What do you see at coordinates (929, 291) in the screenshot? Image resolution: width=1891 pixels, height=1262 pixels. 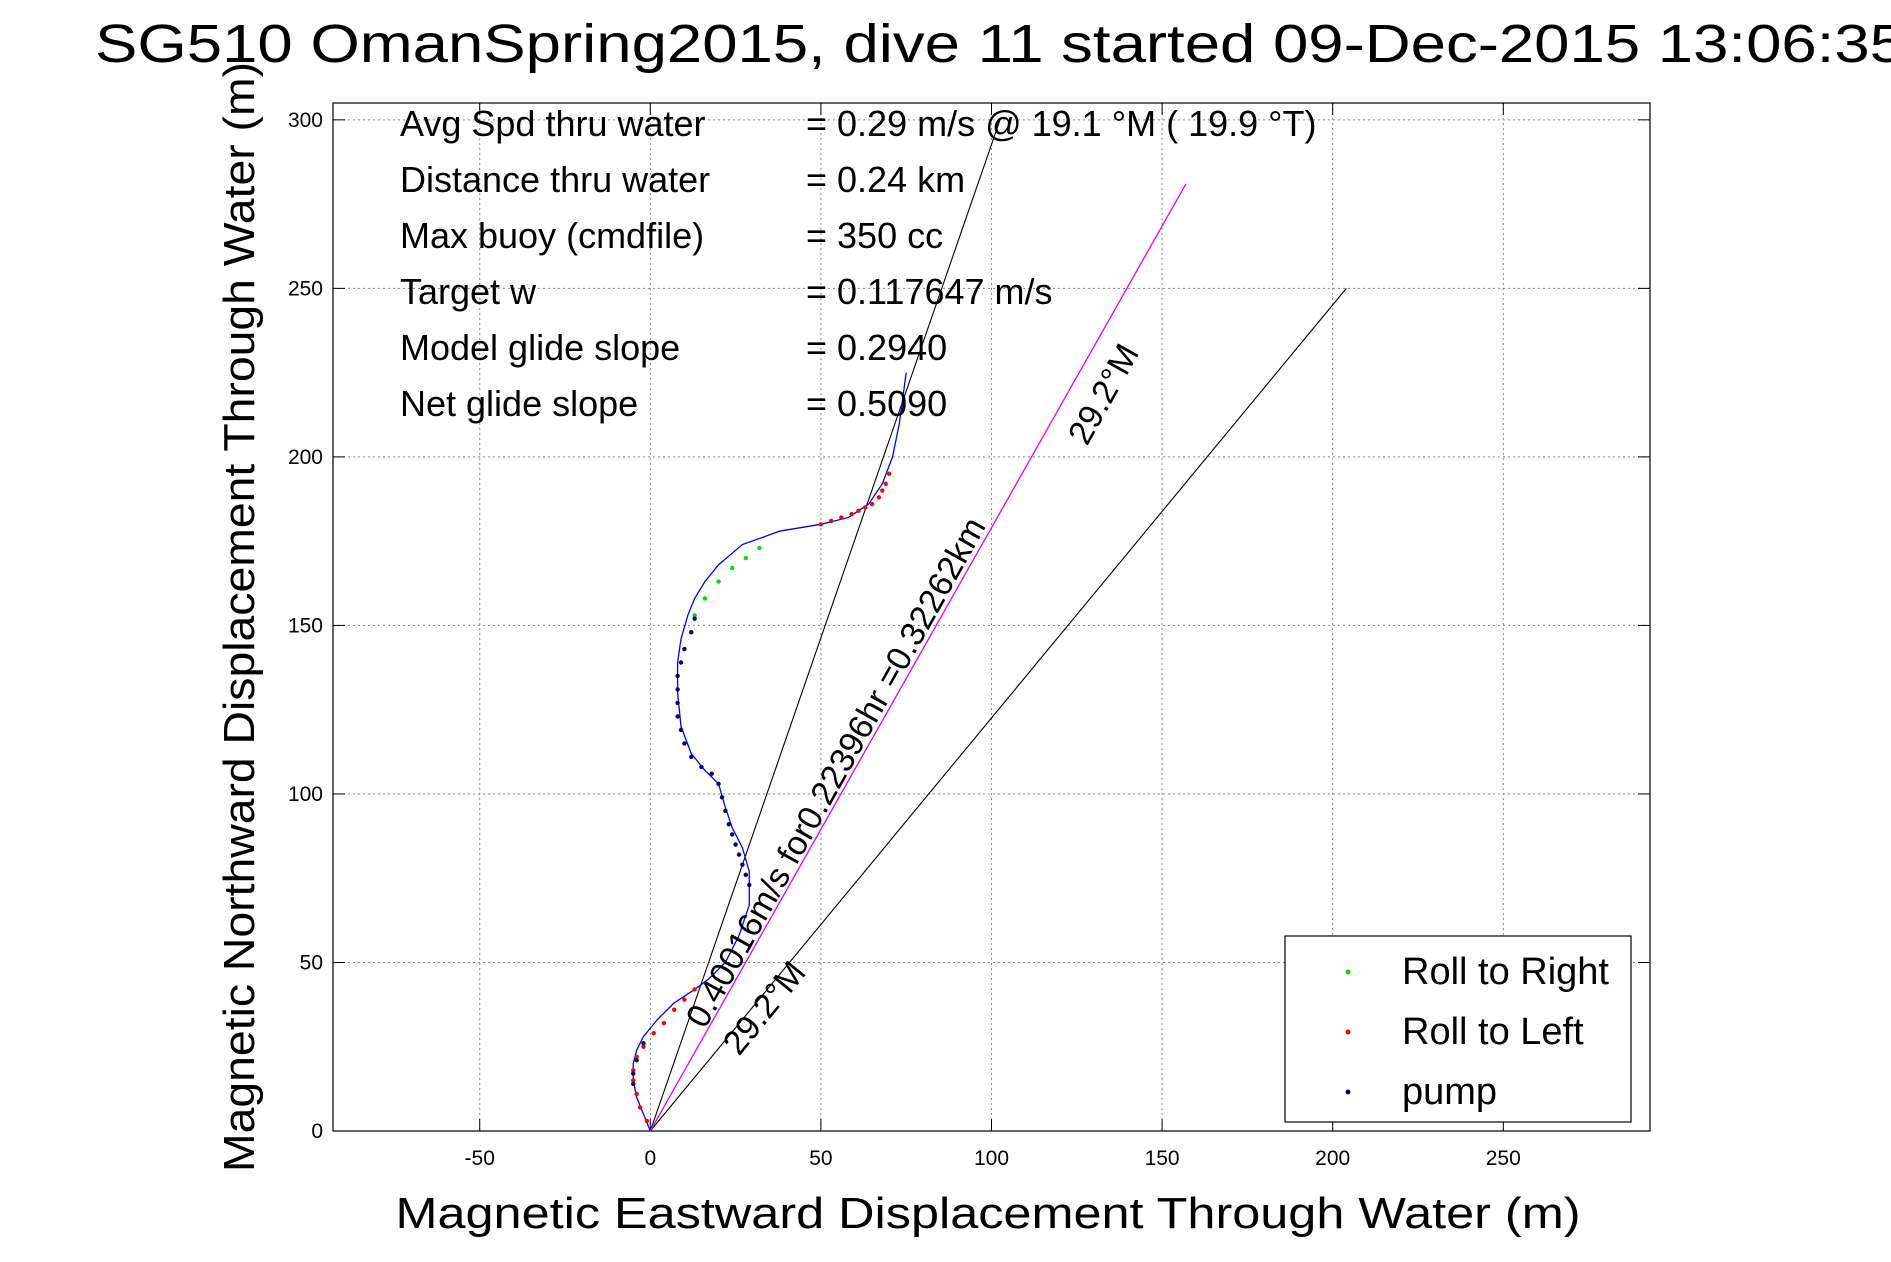 I see `stat-value: = 0.117647 m/s` at bounding box center [929, 291].